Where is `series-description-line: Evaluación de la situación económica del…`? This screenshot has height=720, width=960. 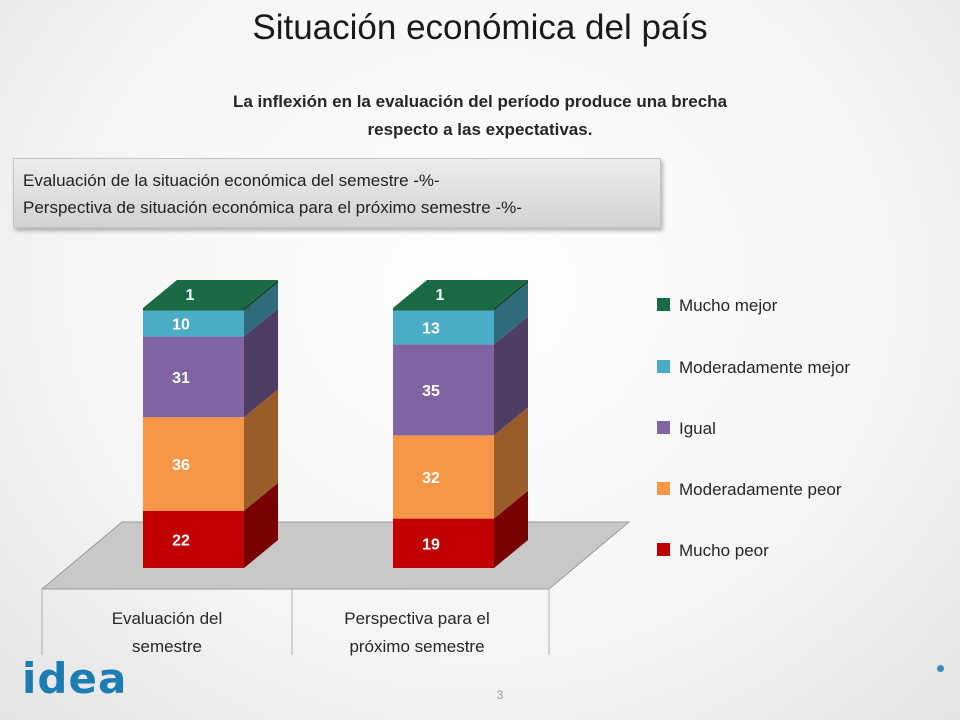
series-description-line: Evaluación de la situación económica del… is located at coordinates (231, 180).